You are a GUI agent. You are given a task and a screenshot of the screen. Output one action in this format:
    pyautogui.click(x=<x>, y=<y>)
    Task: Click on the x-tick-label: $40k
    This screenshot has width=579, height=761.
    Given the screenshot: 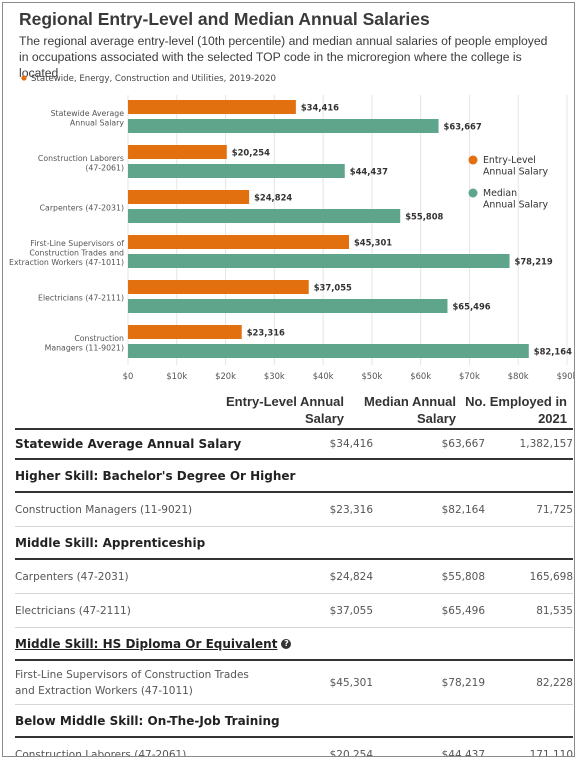 What is the action you would take?
    pyautogui.click(x=323, y=376)
    